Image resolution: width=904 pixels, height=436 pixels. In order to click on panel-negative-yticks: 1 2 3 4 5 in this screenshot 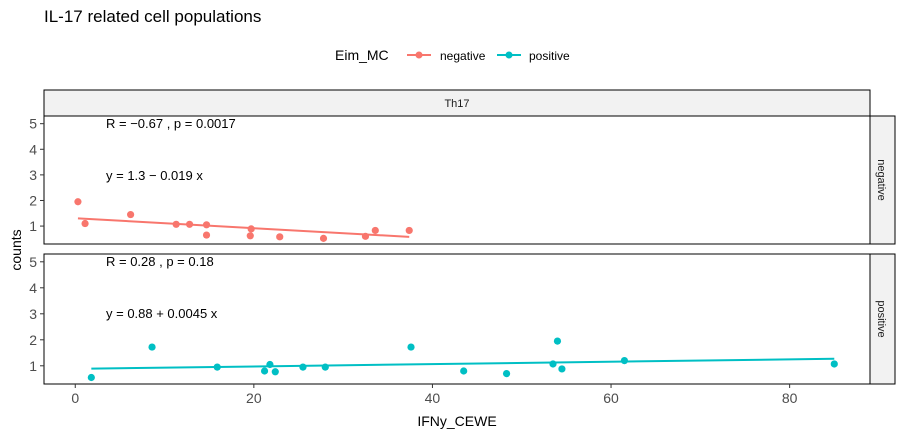, I will do `click(36, 175)`.